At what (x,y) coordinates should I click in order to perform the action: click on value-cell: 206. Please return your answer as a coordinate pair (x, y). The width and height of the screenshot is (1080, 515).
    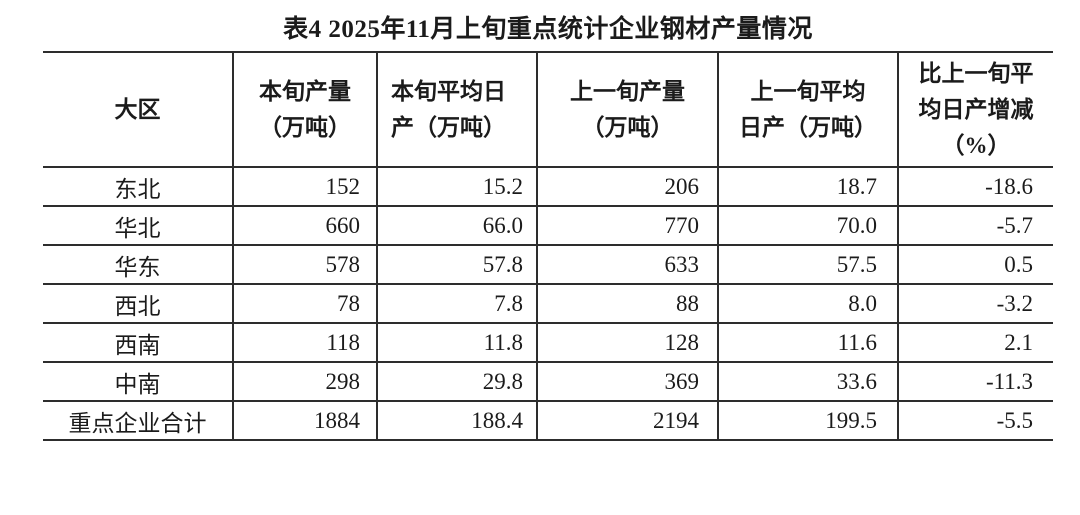
    Looking at the image, I should click on (627, 187).